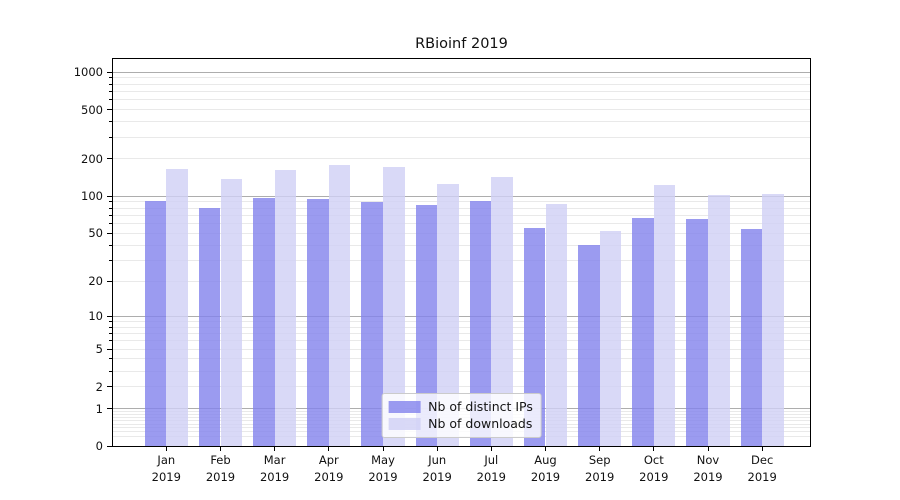  I want to click on x-tick-label: Apr 2019, so click(329, 468).